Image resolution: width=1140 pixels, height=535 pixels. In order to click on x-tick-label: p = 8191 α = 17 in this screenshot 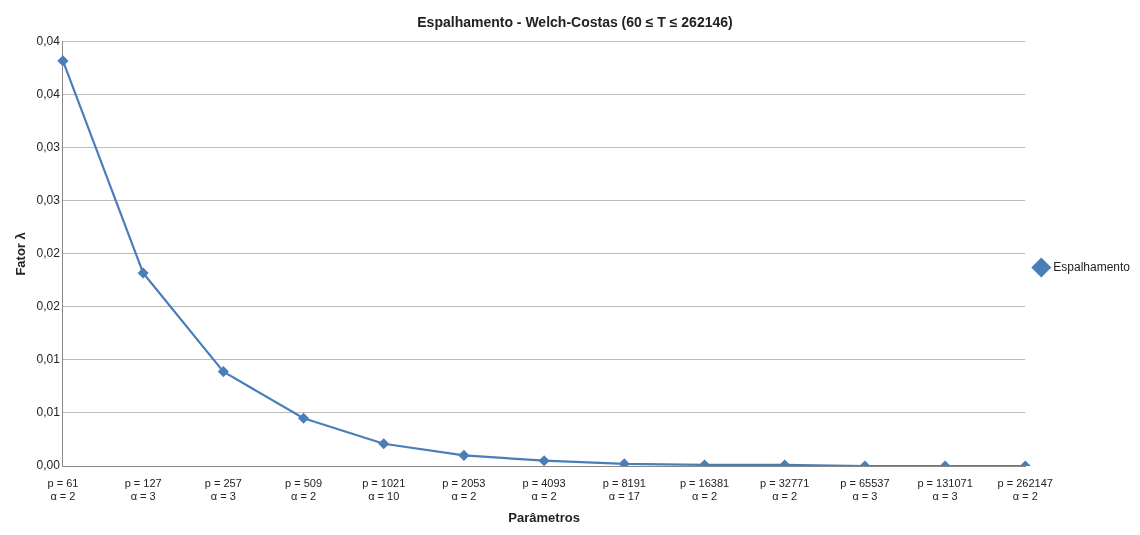, I will do `click(624, 489)`.